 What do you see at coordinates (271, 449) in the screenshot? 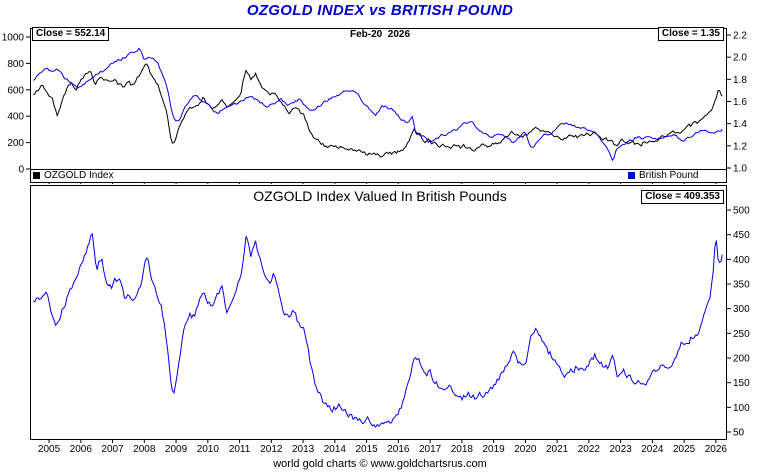
I see `x-axis-tick-label: 2012` at bounding box center [271, 449].